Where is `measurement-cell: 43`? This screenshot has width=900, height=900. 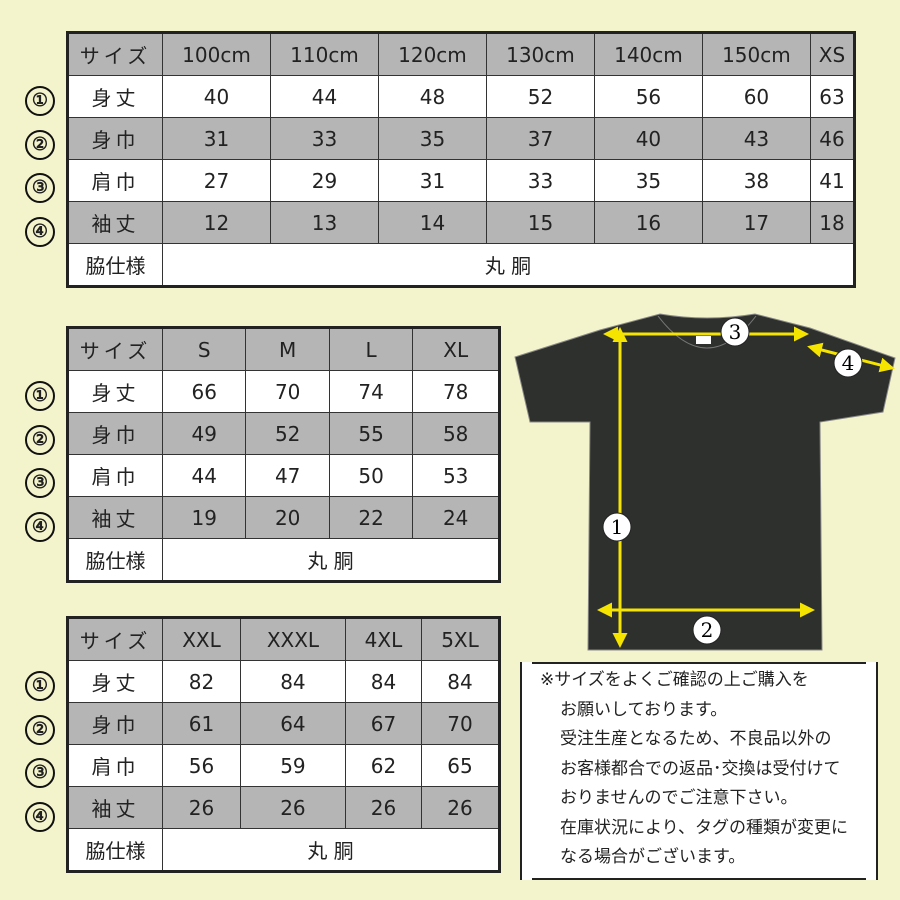 measurement-cell: 43 is located at coordinates (756, 138).